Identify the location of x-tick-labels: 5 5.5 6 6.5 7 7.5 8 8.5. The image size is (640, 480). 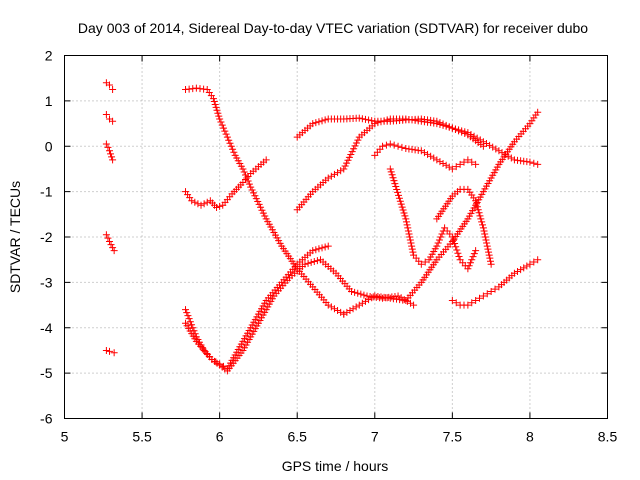
(339, 437).